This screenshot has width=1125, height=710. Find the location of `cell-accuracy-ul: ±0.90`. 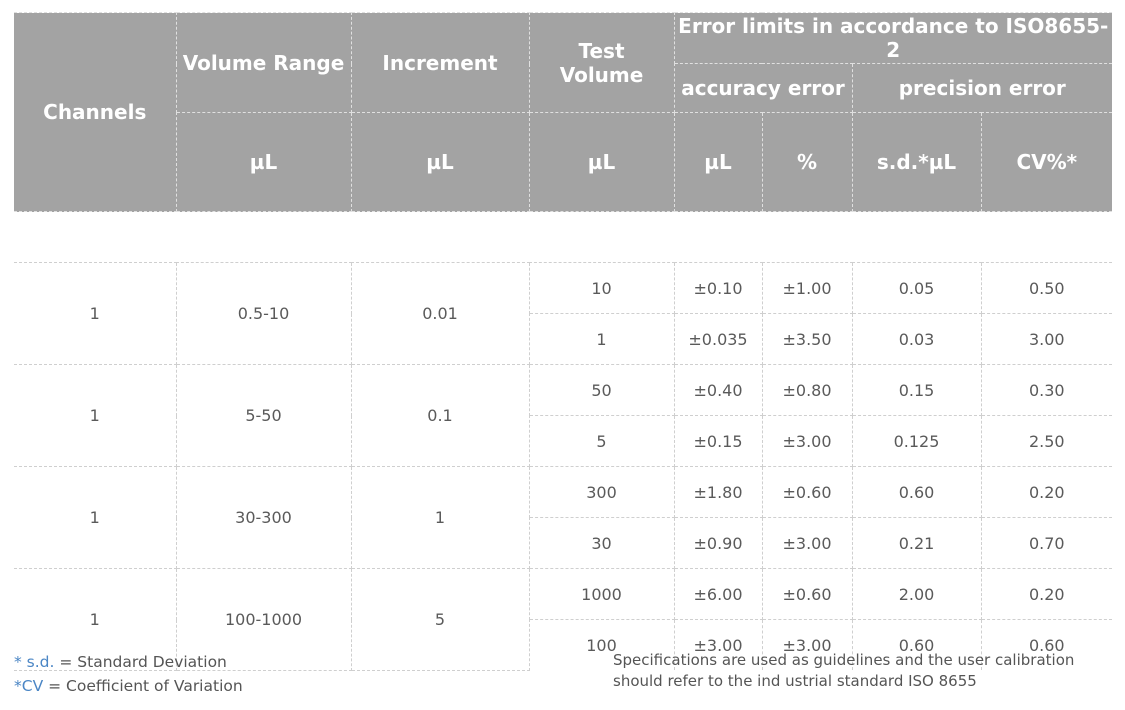

cell-accuracy-ul: ±0.90 is located at coordinates (718, 543).